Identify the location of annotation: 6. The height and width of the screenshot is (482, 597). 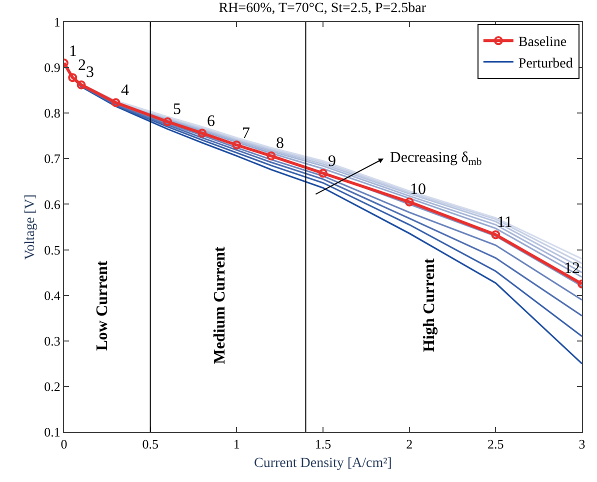
(211, 121).